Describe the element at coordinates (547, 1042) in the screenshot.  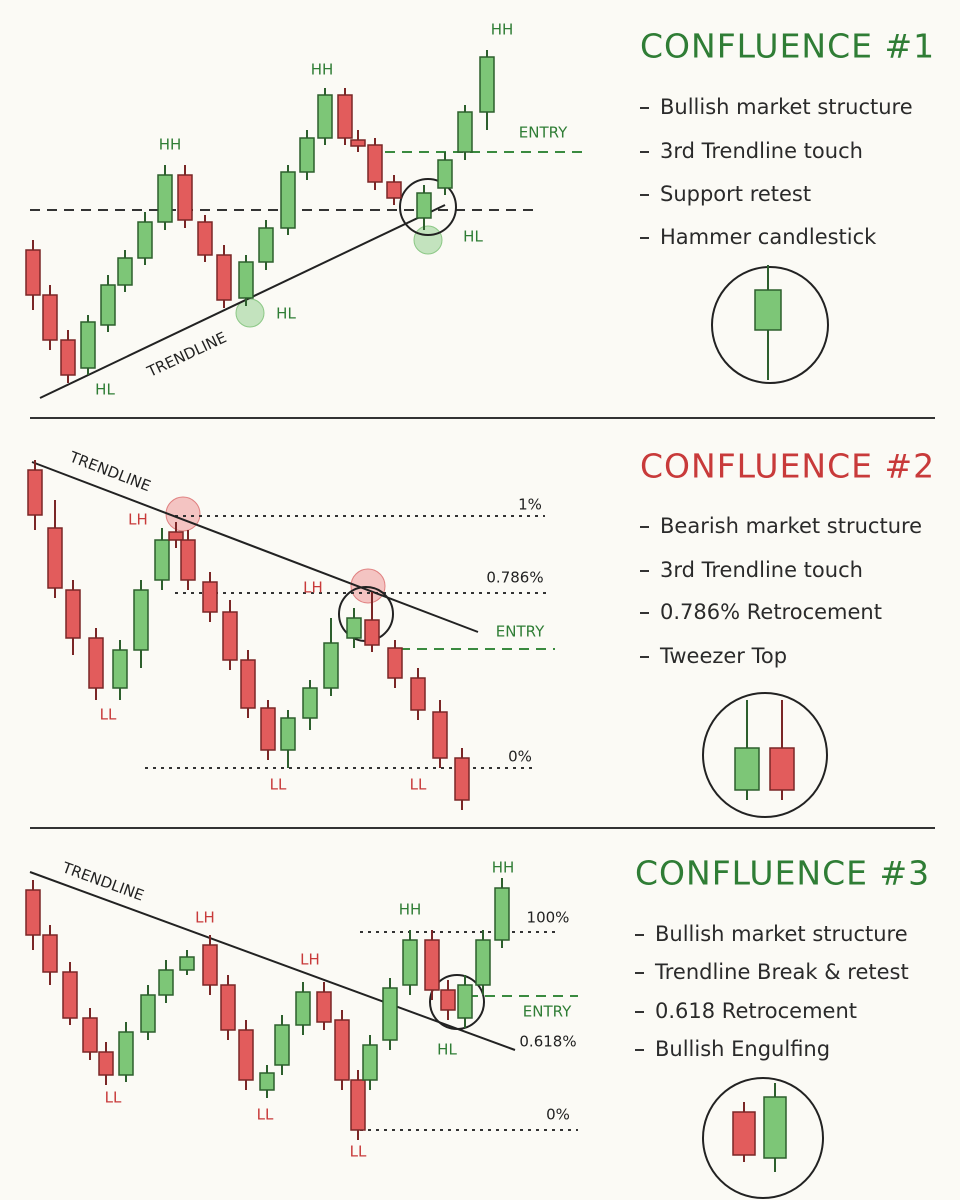
I see `chart-label: 0.618%` at that location.